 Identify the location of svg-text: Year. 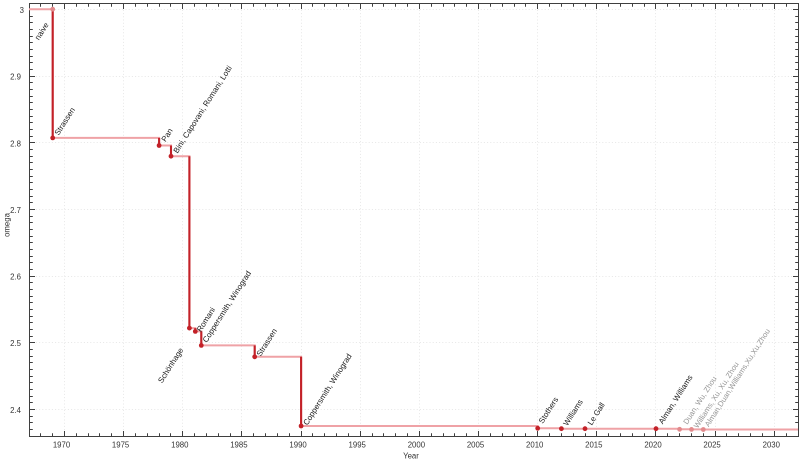
(411, 456).